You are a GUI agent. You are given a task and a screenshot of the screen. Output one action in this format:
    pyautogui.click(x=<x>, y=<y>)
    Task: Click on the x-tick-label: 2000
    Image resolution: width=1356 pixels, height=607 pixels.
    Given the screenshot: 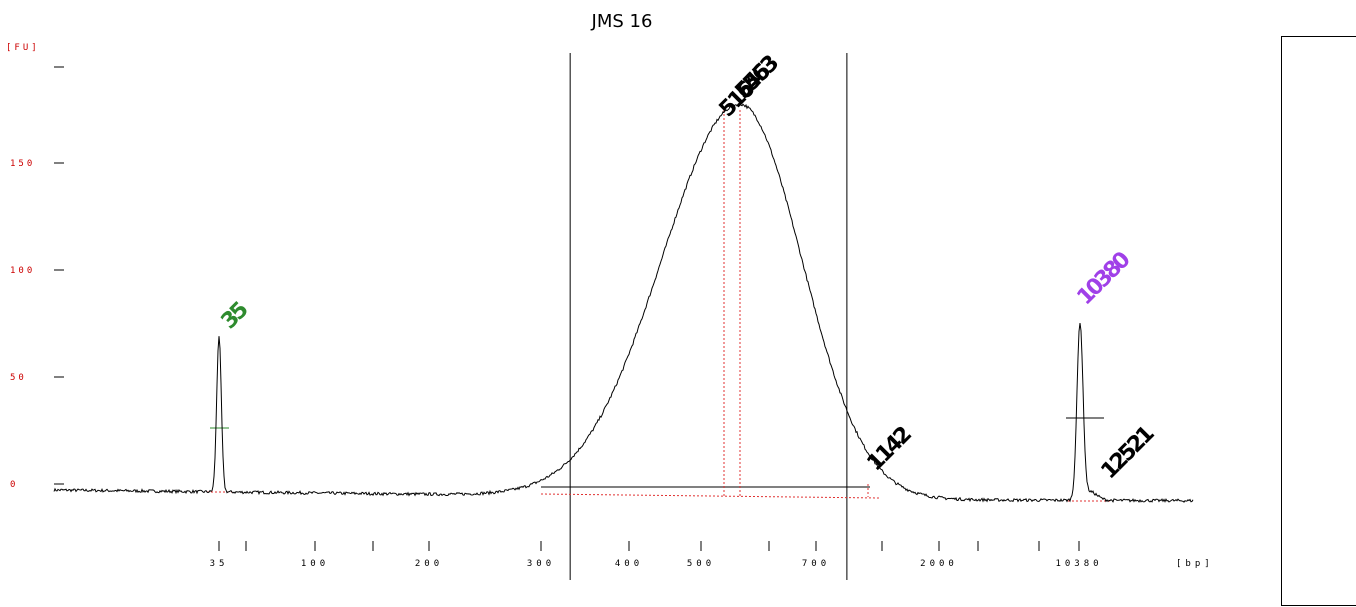 What is the action you would take?
    pyautogui.click(x=939, y=564)
    